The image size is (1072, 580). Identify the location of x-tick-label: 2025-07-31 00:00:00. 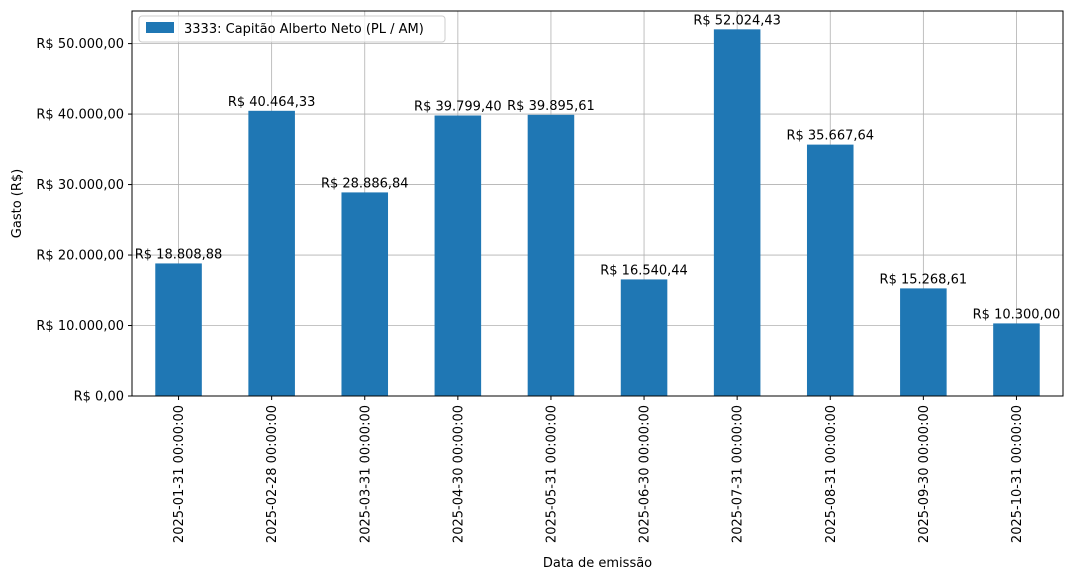
(738, 474).